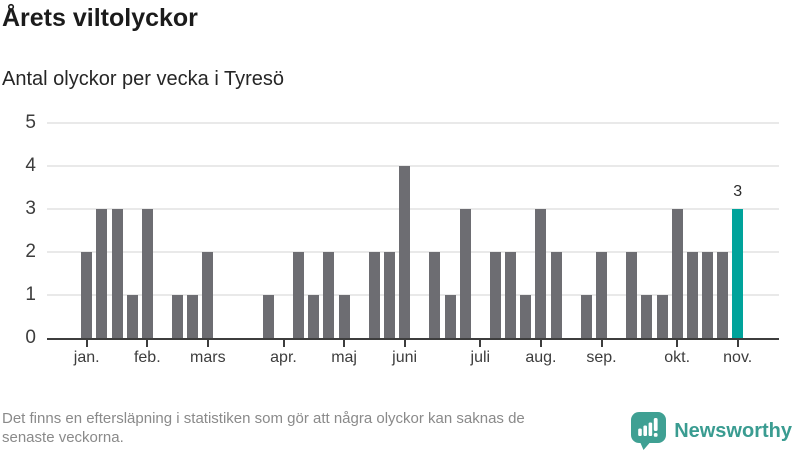 Image resolution: width=800 pixels, height=450 pixels. Describe the element at coordinates (405, 357) in the screenshot. I see `x-axis-label-juni: juni` at that location.